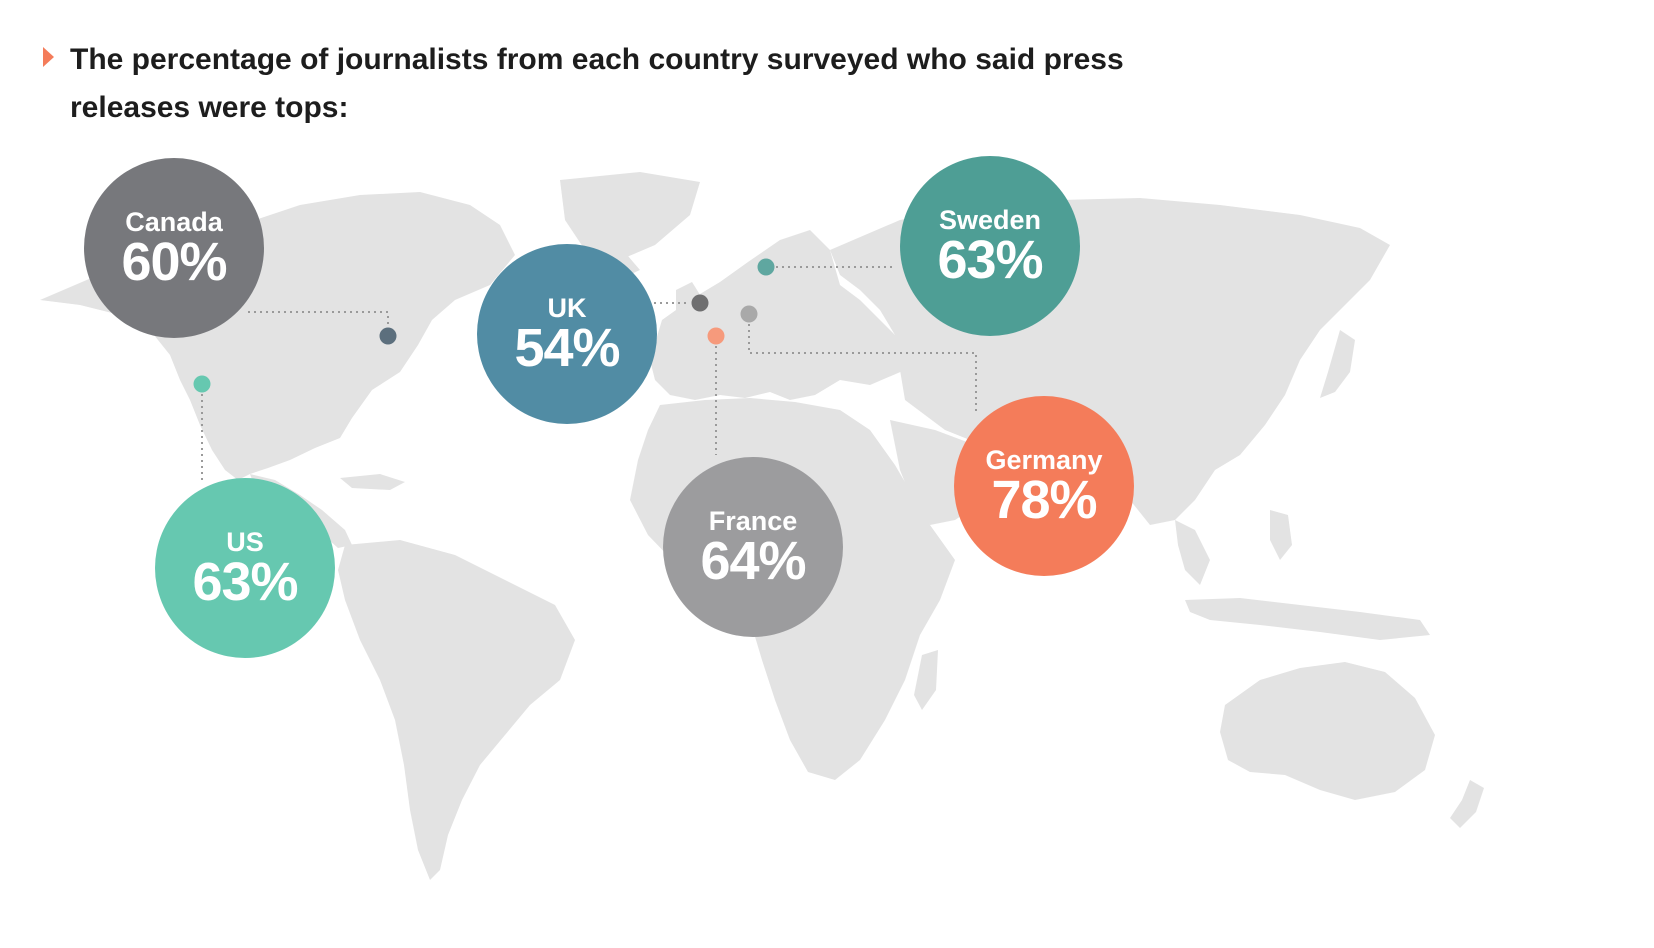 Image resolution: width=1654 pixels, height=948 pixels. What do you see at coordinates (456, 710) in the screenshot?
I see `south-america-landmass` at bounding box center [456, 710].